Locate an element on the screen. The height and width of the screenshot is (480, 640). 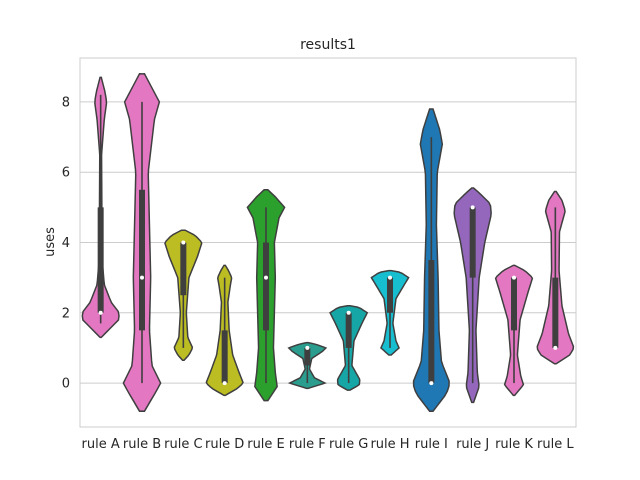
x-tick-label: rule B is located at coordinates (142, 444).